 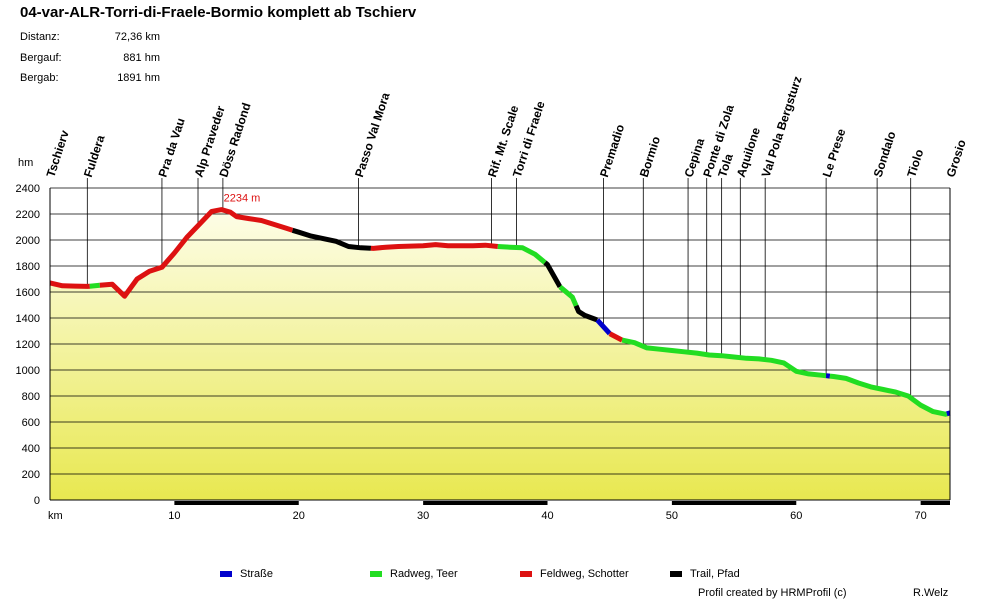 What do you see at coordinates (612, 151) in the screenshot?
I see `waypoint-label: Premadio` at bounding box center [612, 151].